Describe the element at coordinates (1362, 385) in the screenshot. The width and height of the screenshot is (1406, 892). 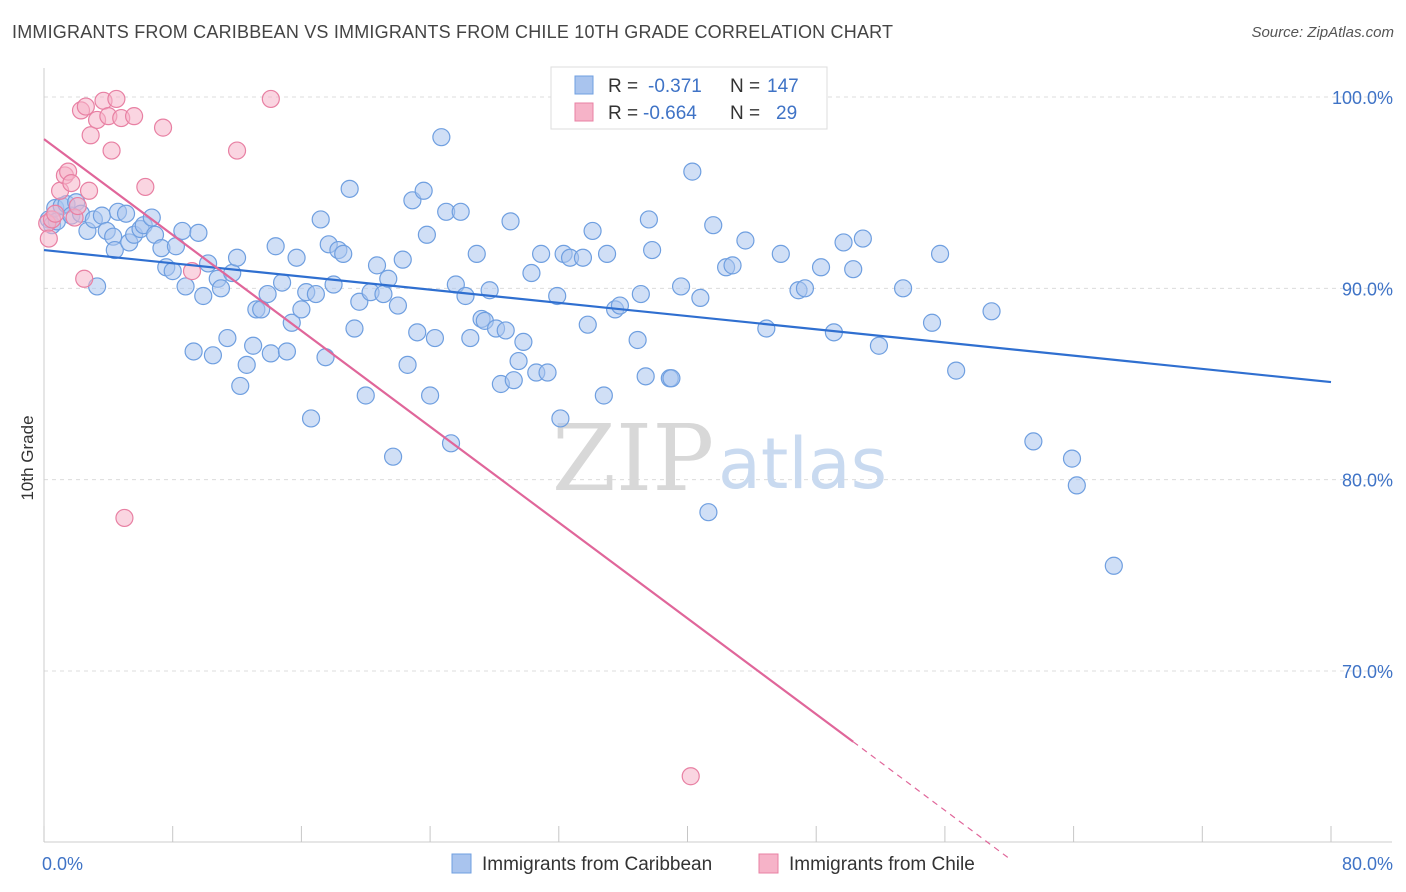
I see `y-tick-labels: 70.0% 80.0% 90.0% 100.0%` at that location.